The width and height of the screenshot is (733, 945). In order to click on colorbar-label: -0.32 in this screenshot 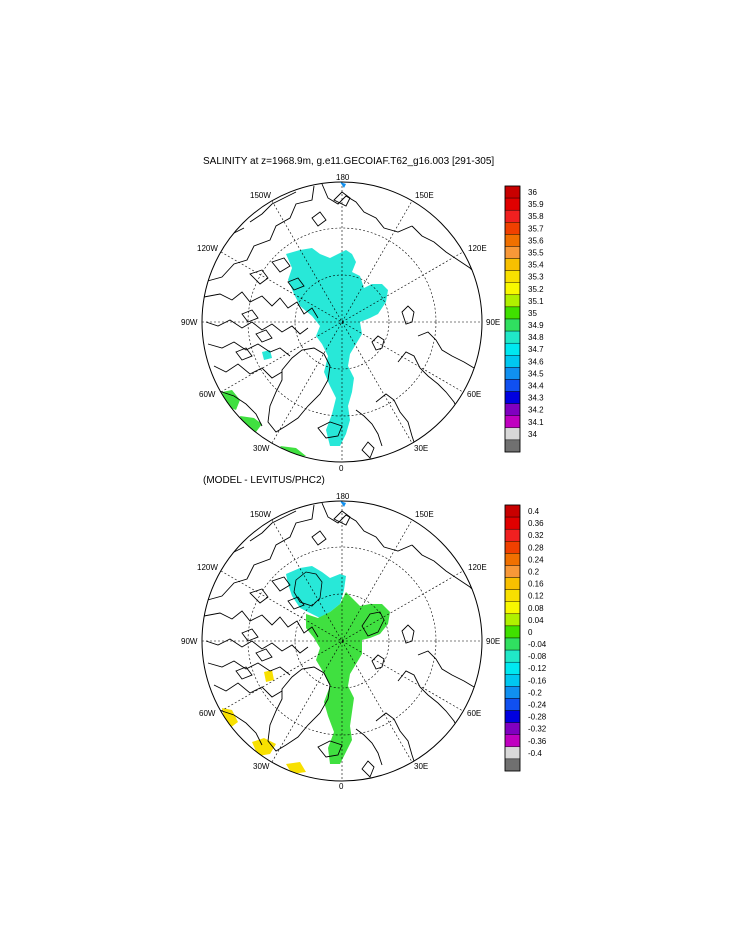, I will do `click(537, 729)`.